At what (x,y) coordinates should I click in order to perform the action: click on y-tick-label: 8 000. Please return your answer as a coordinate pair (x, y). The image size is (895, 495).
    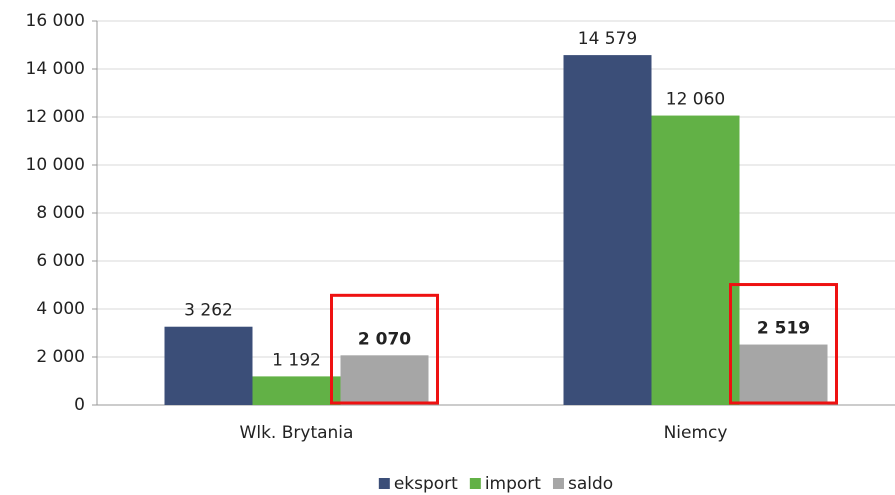
    Looking at the image, I should click on (60, 213).